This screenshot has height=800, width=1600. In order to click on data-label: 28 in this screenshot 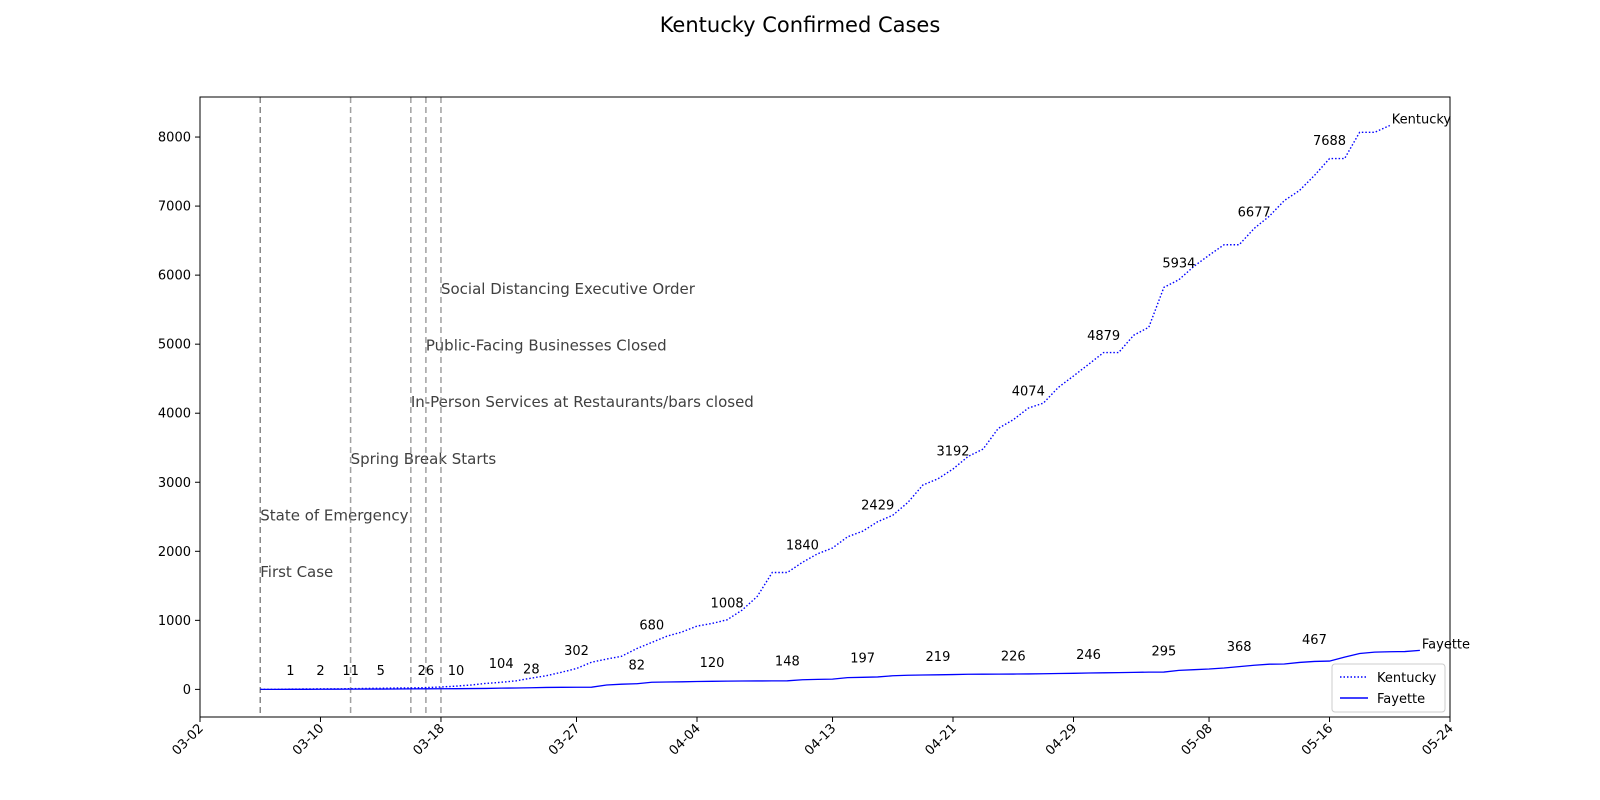, I will do `click(531, 670)`.